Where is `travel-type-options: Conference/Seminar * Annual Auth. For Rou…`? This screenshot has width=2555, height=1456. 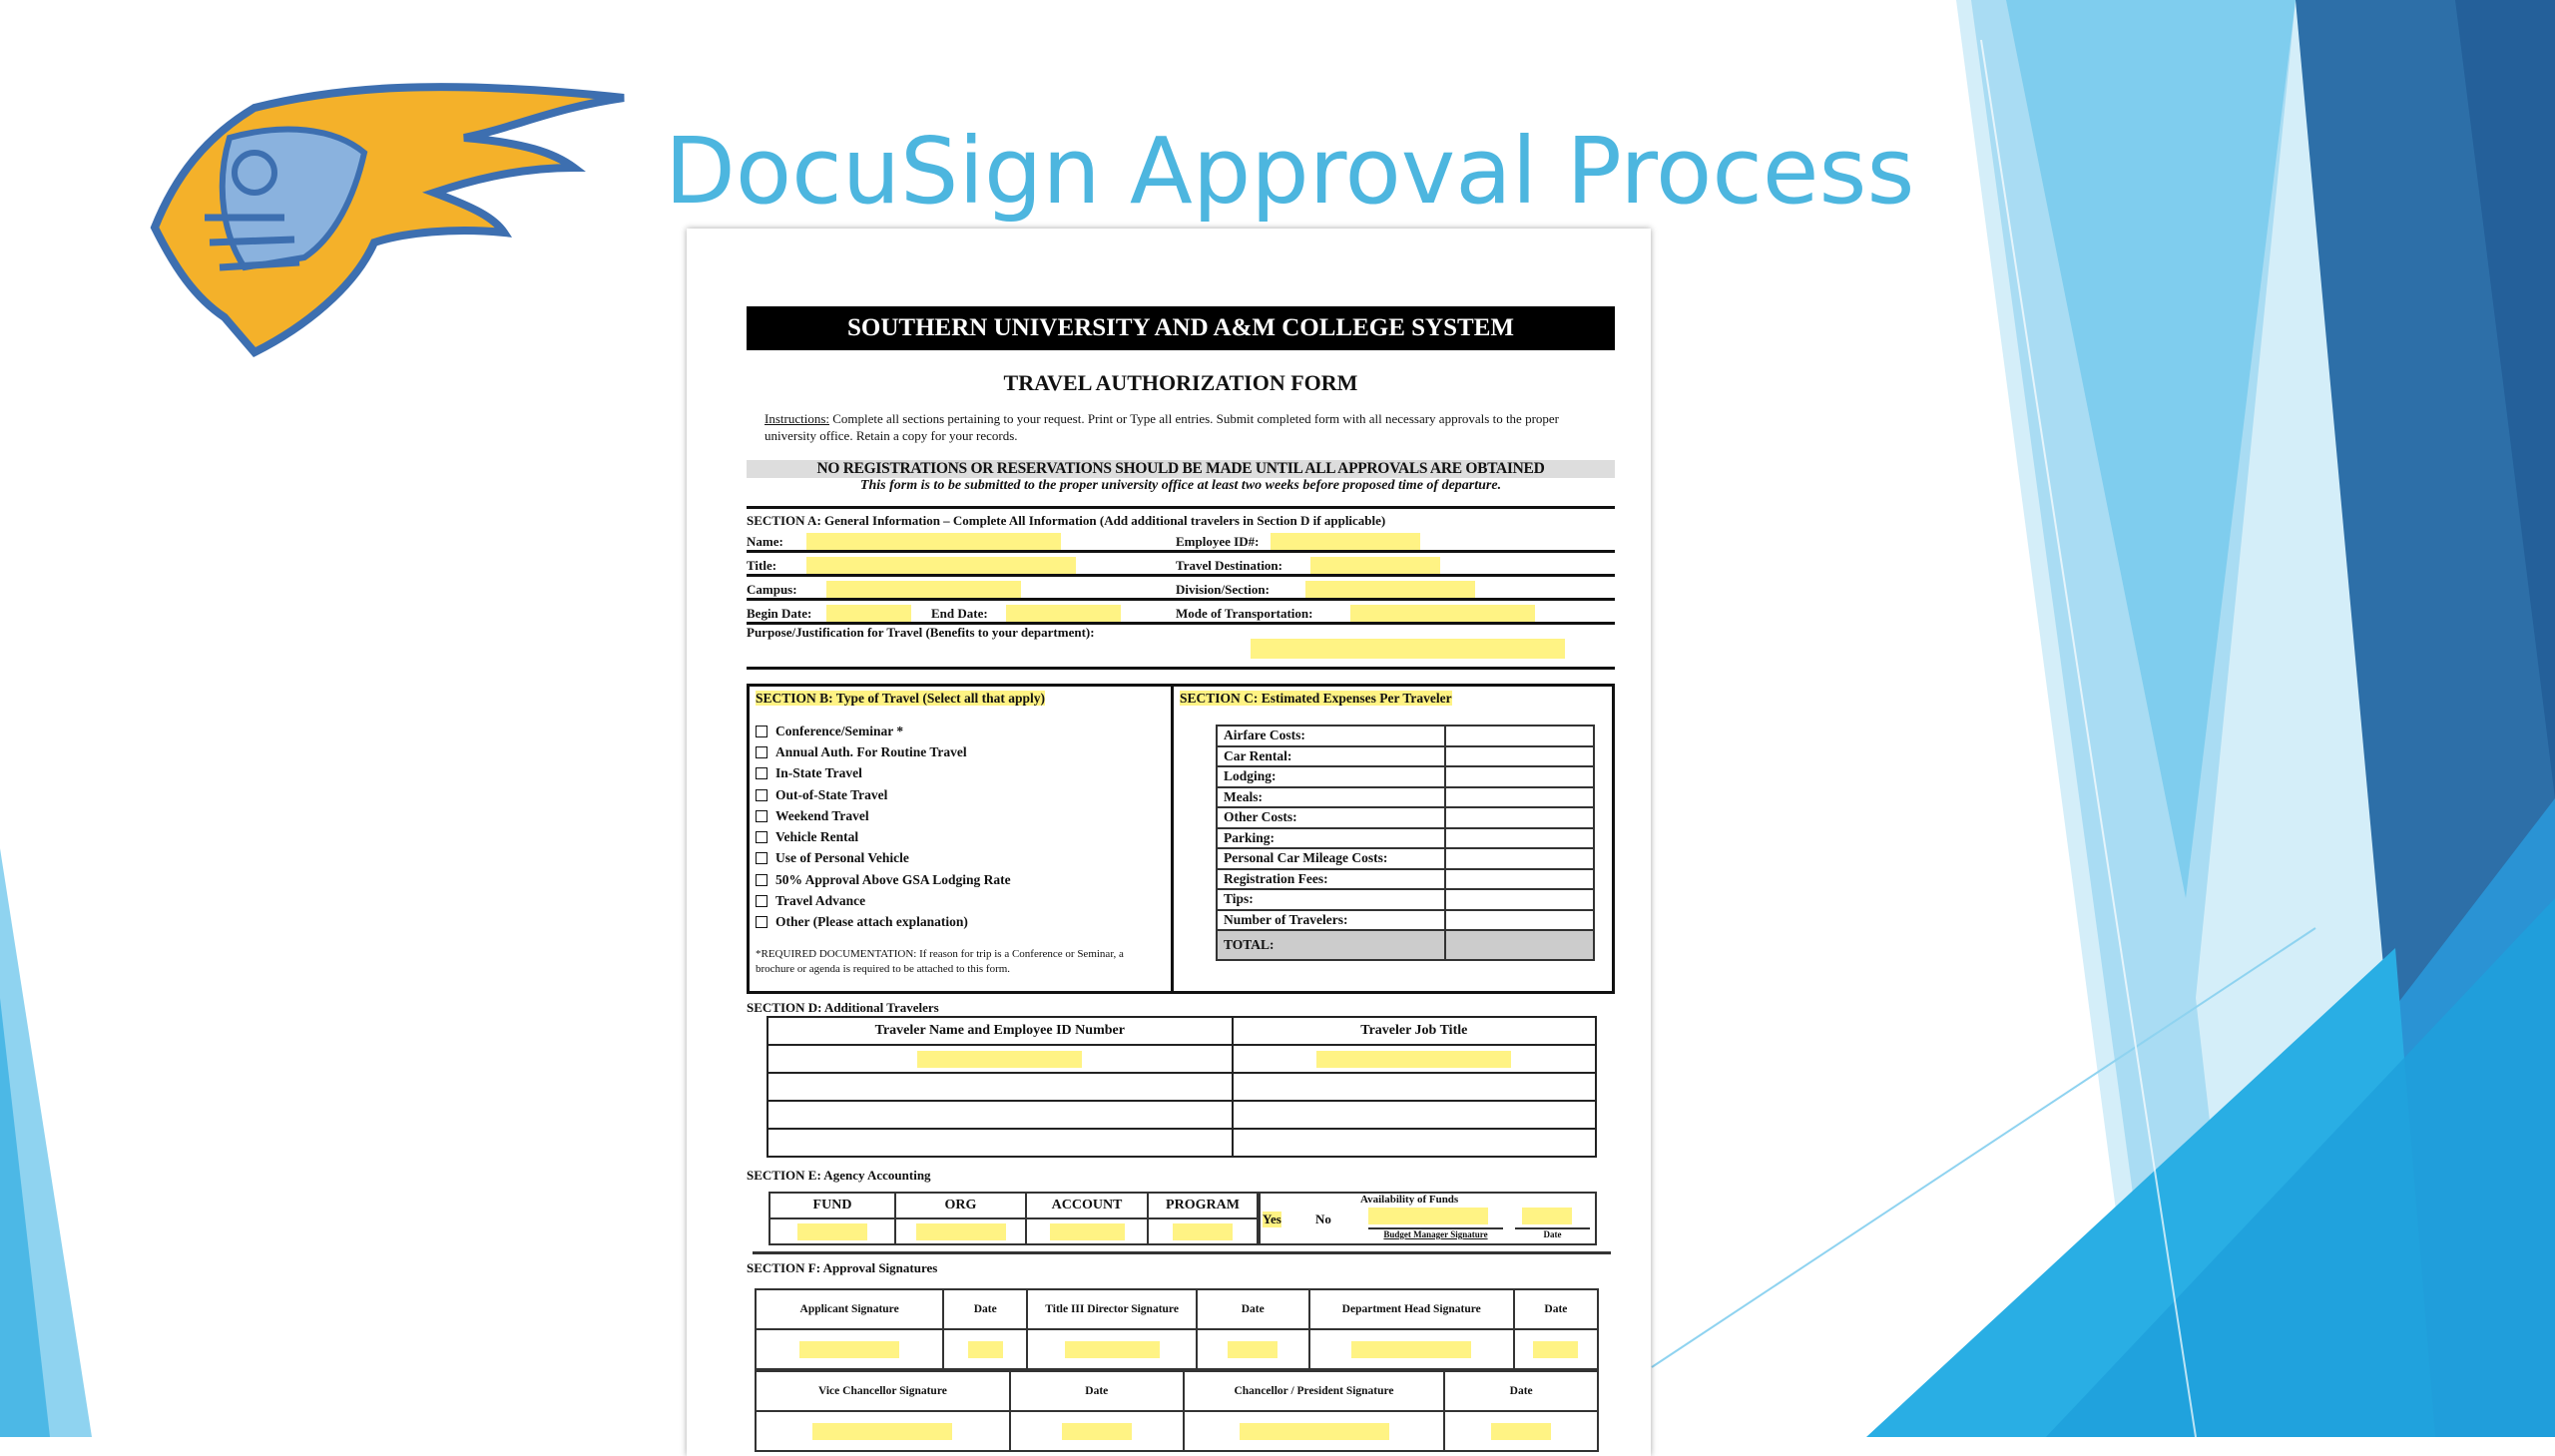 travel-type-options: Conference/Seminar * Annual Auth. For Rou… is located at coordinates (960, 827).